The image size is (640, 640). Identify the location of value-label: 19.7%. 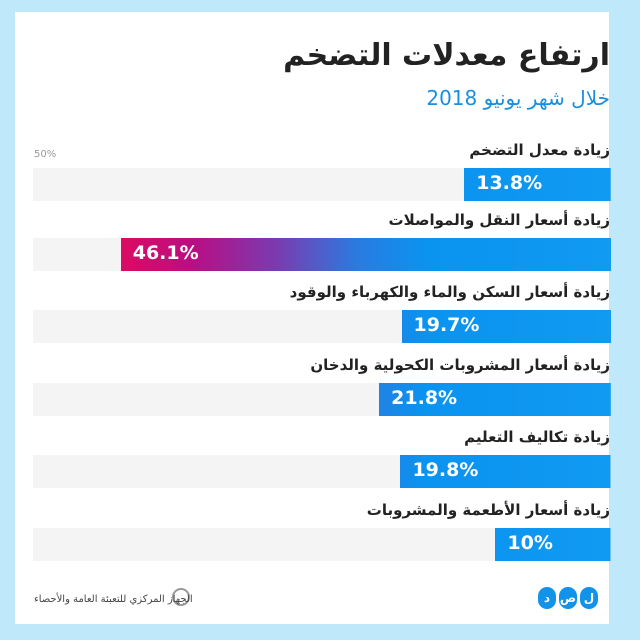
(446, 325).